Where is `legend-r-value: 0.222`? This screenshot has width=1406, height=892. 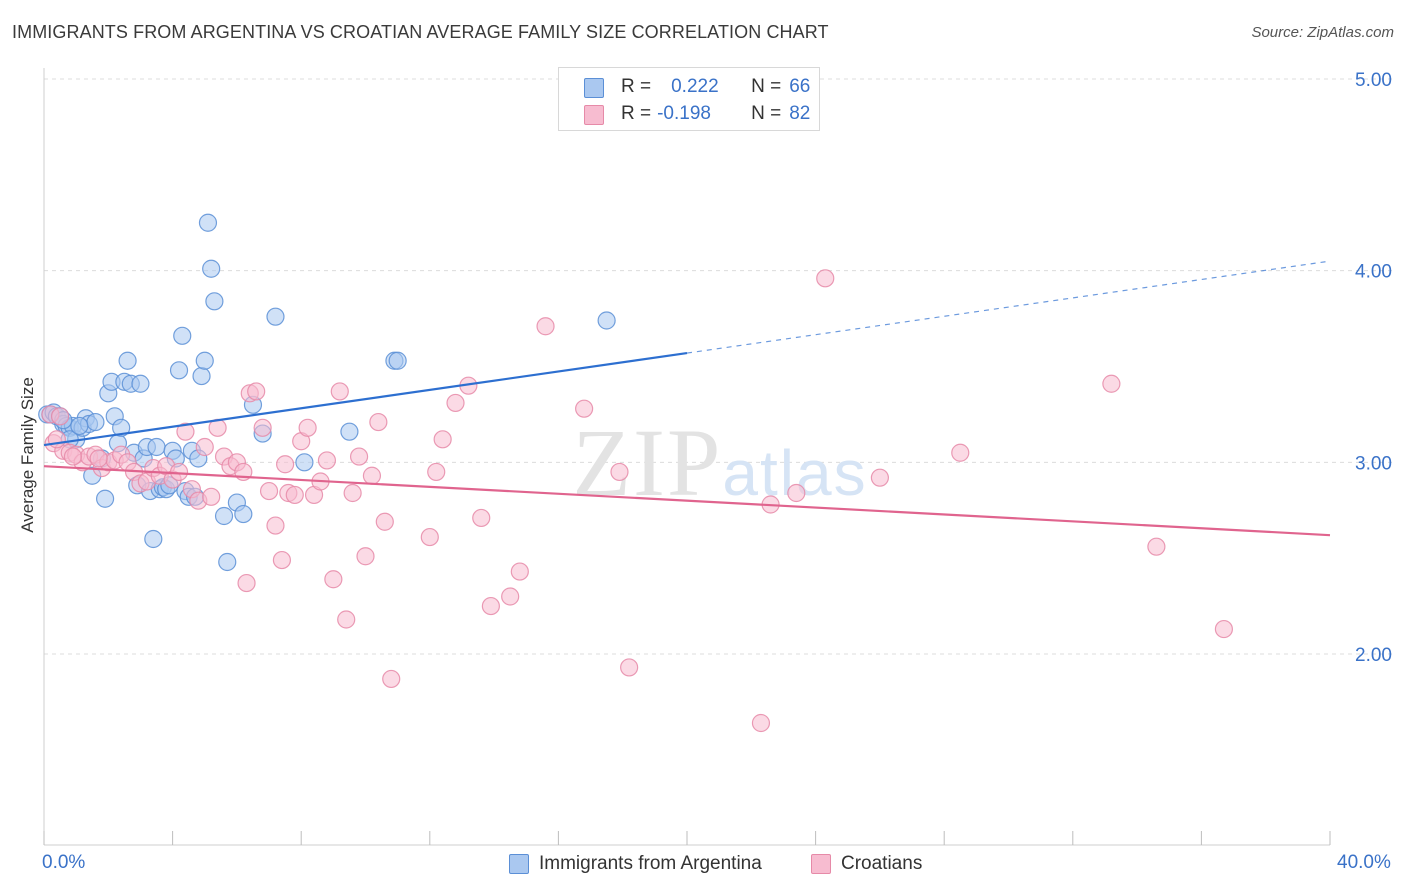 legend-r-value: 0.222 is located at coordinates (695, 86).